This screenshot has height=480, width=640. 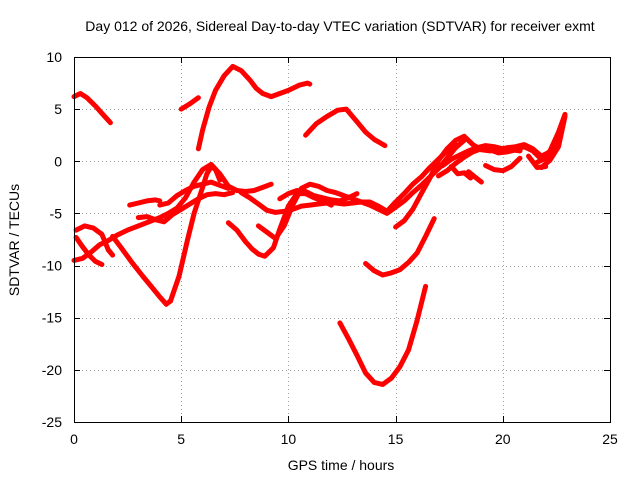 I want to click on x-tick-label: 5, so click(x=181, y=439).